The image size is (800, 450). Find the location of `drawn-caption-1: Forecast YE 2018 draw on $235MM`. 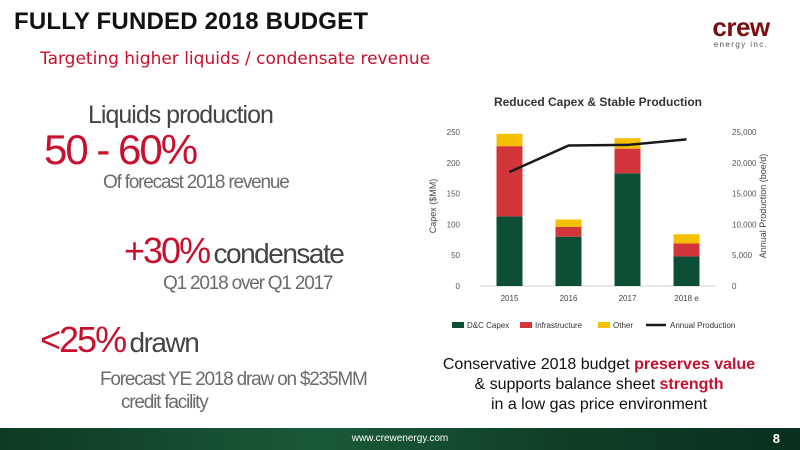

drawn-caption-1: Forecast YE 2018 draw on $235MM is located at coordinates (234, 379).